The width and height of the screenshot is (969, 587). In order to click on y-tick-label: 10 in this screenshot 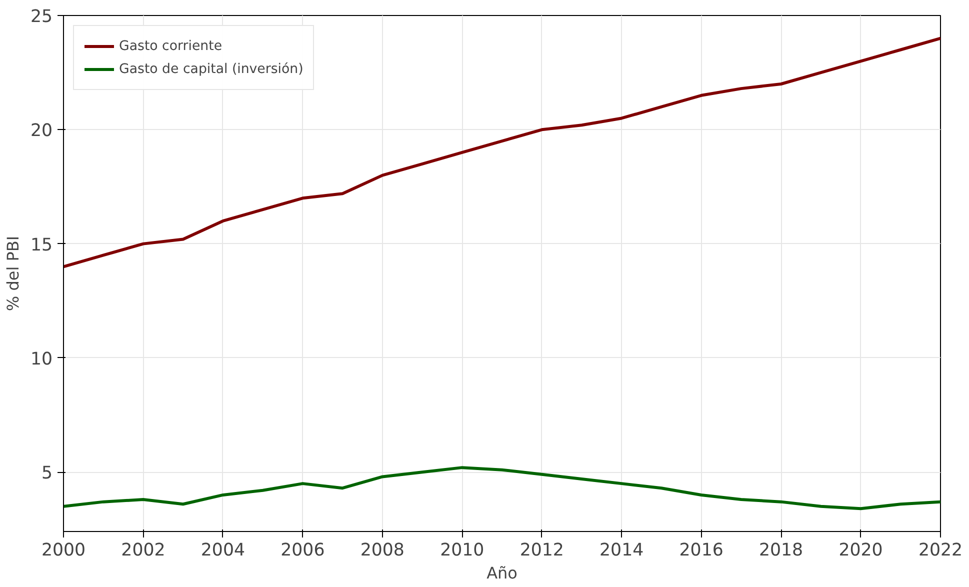, I will do `click(41, 359)`.